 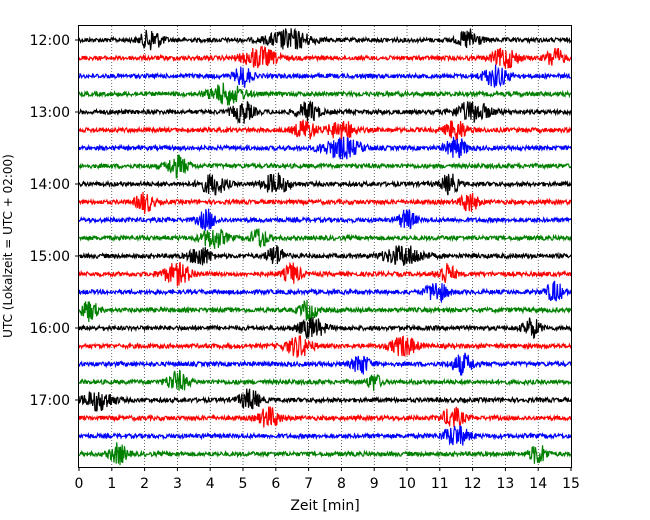 I want to click on x-tick-label: 2, so click(x=144, y=484).